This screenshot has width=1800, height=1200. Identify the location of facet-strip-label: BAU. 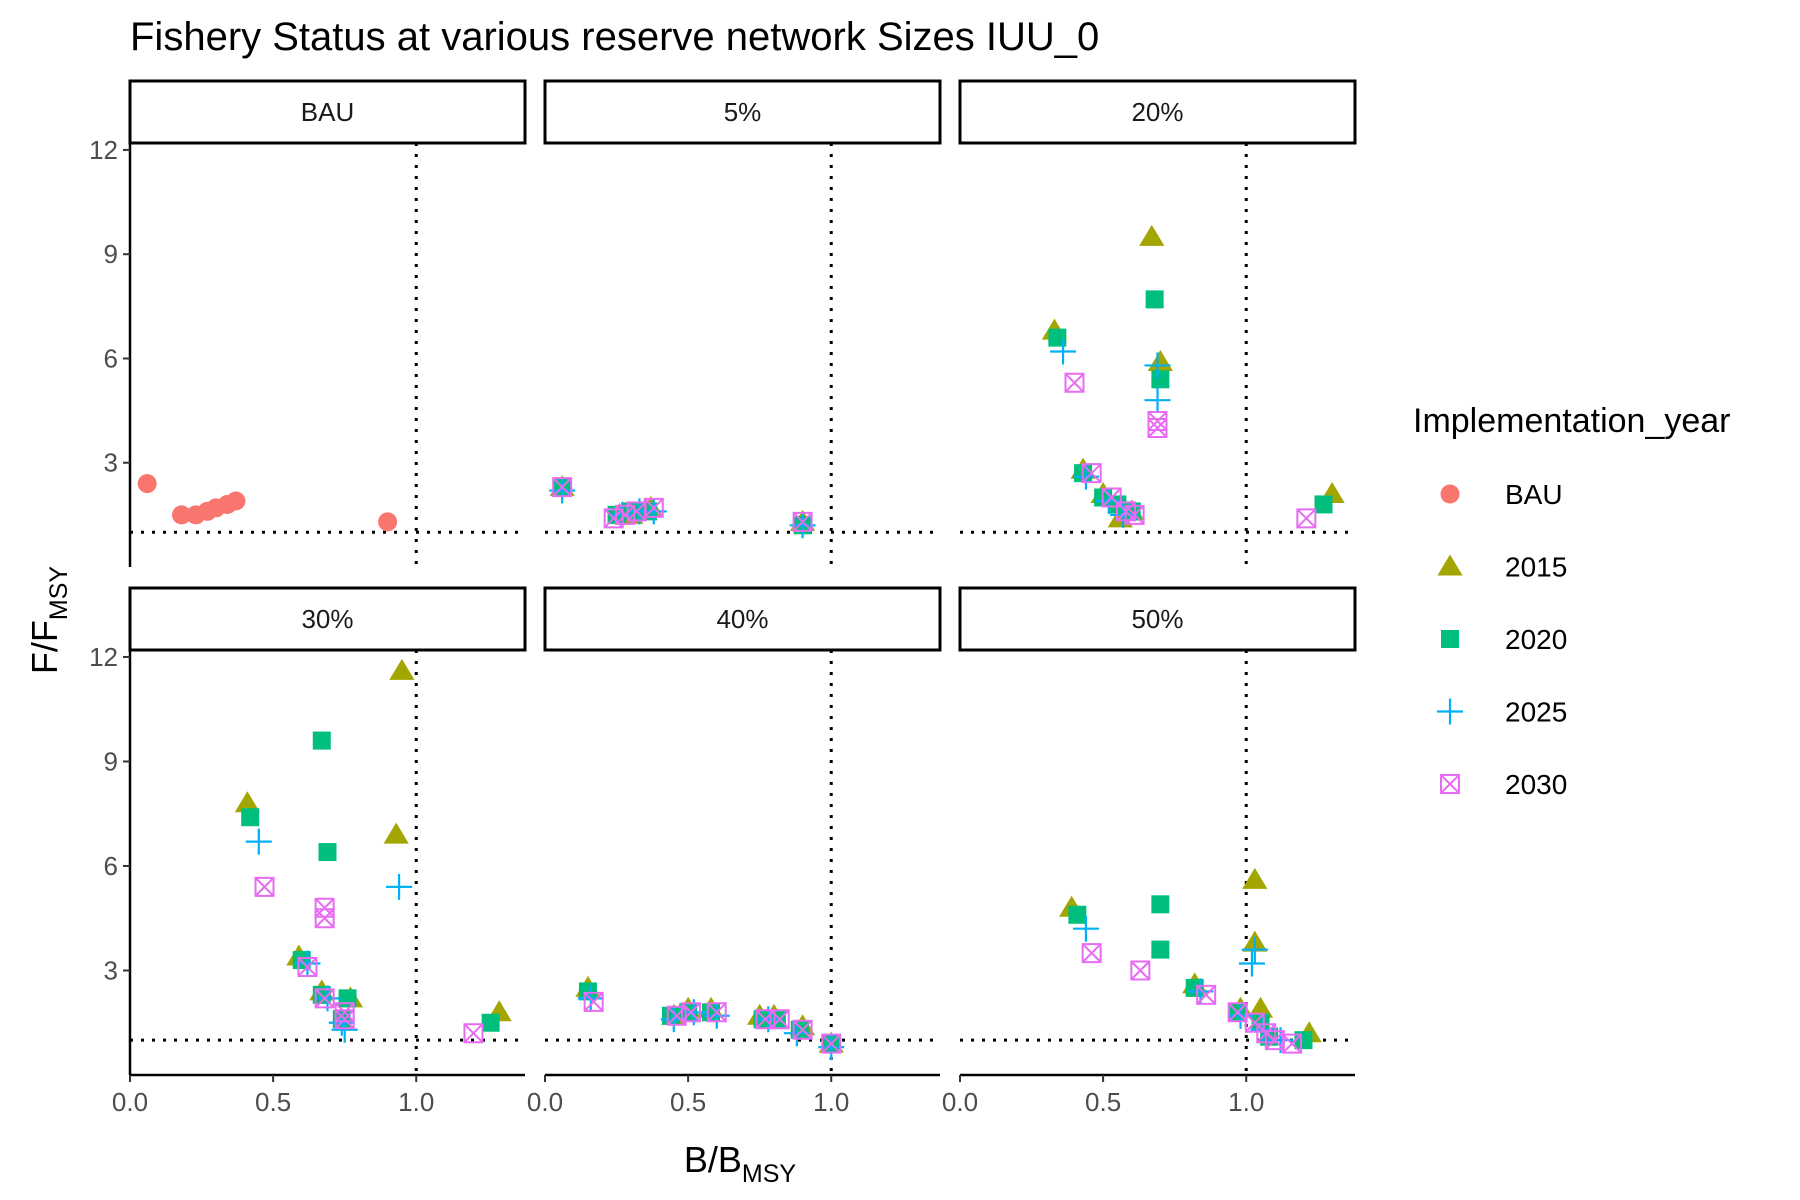
(327, 112).